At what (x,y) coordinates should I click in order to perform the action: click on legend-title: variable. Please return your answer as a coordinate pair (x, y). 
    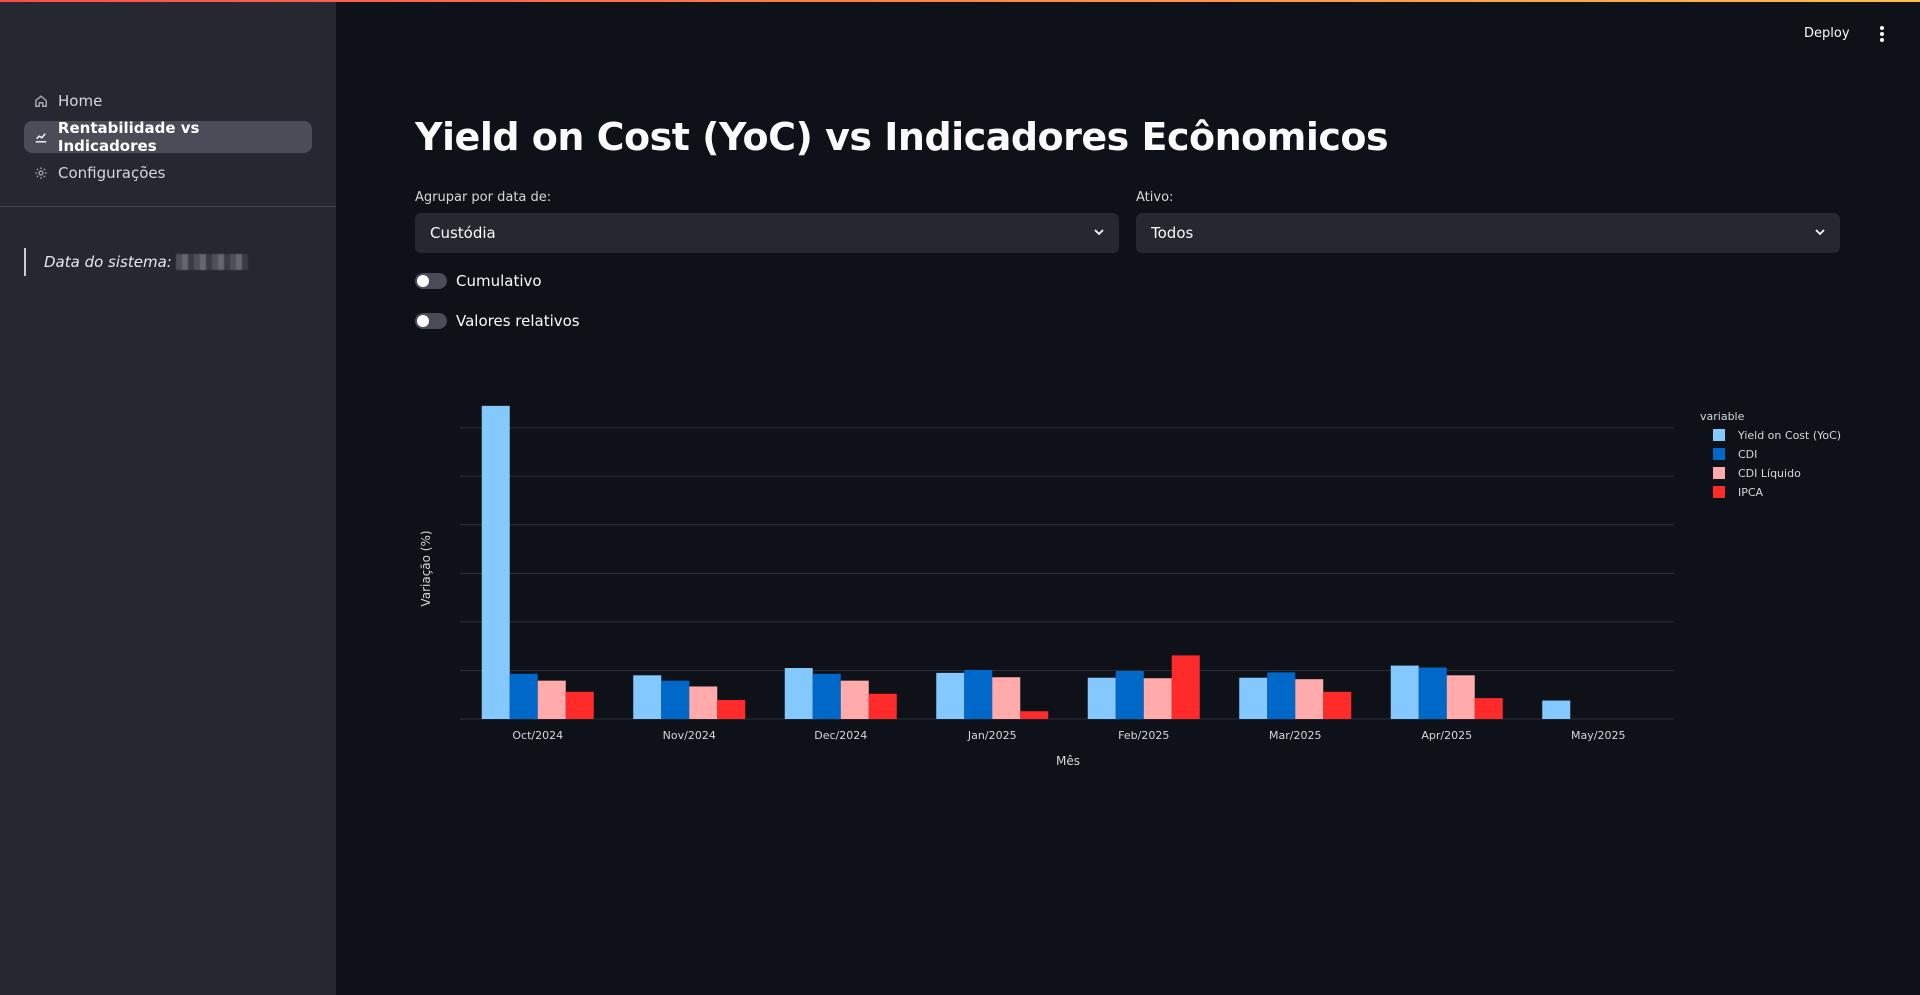
    Looking at the image, I should click on (1722, 416).